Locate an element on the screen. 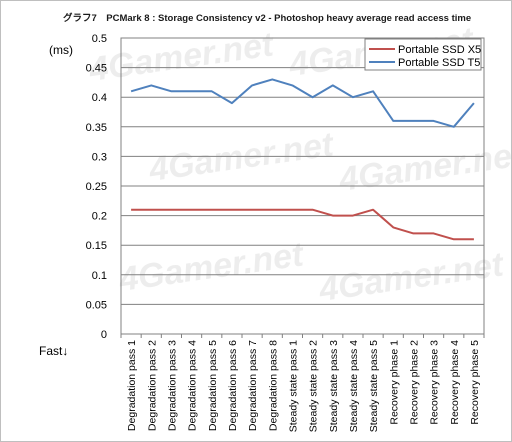  x-tick-label: Degradation pass 1 is located at coordinates (132, 385).